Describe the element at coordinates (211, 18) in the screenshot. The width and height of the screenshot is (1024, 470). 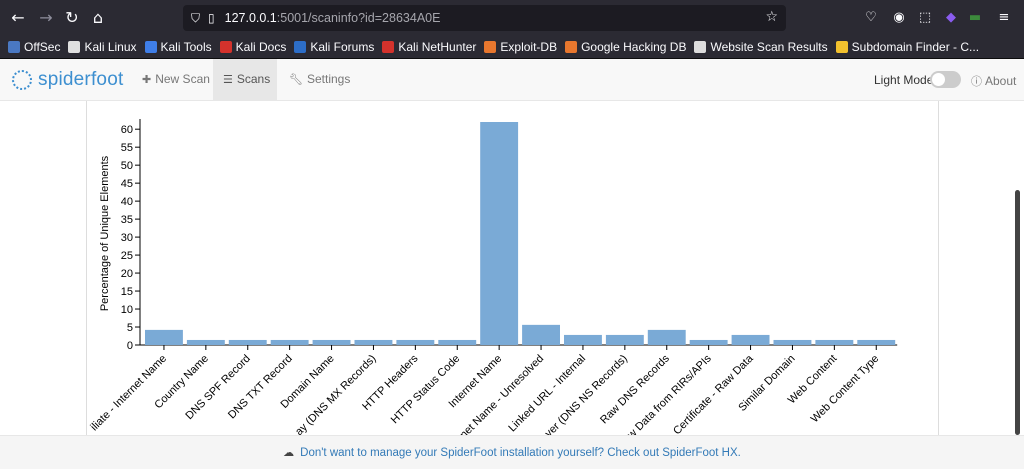
I see `page-icon: ▯` at that location.